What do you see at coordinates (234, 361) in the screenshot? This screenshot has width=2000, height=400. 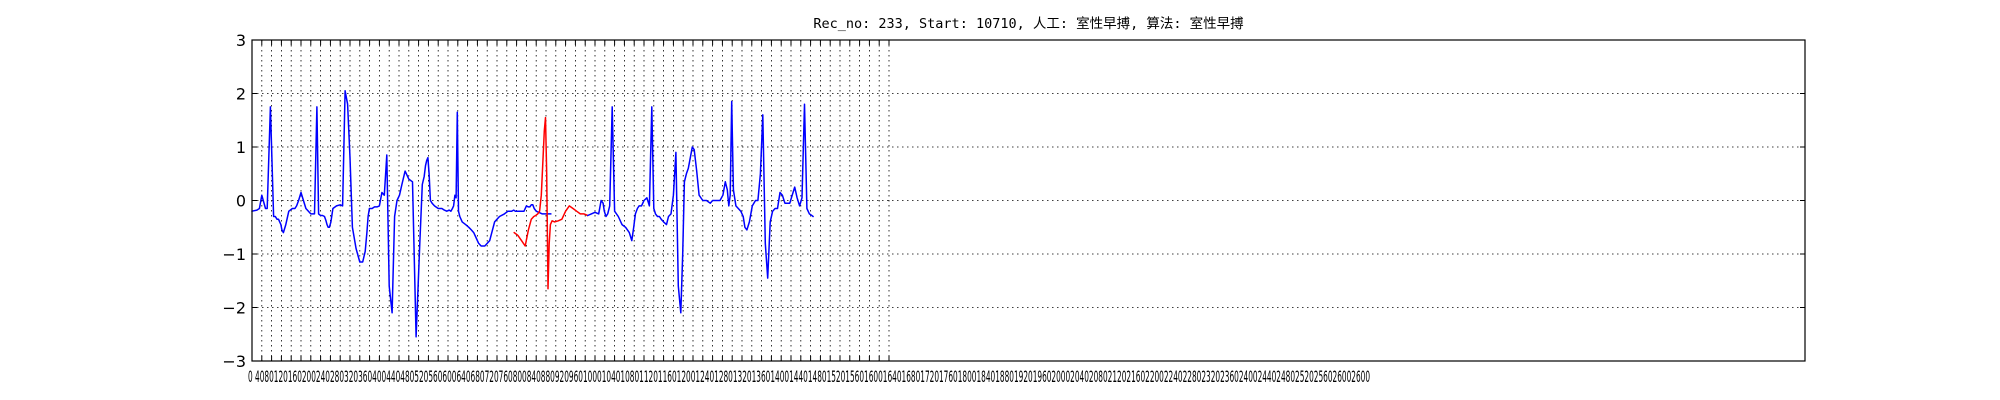 I see `y-tick-label: −3` at bounding box center [234, 361].